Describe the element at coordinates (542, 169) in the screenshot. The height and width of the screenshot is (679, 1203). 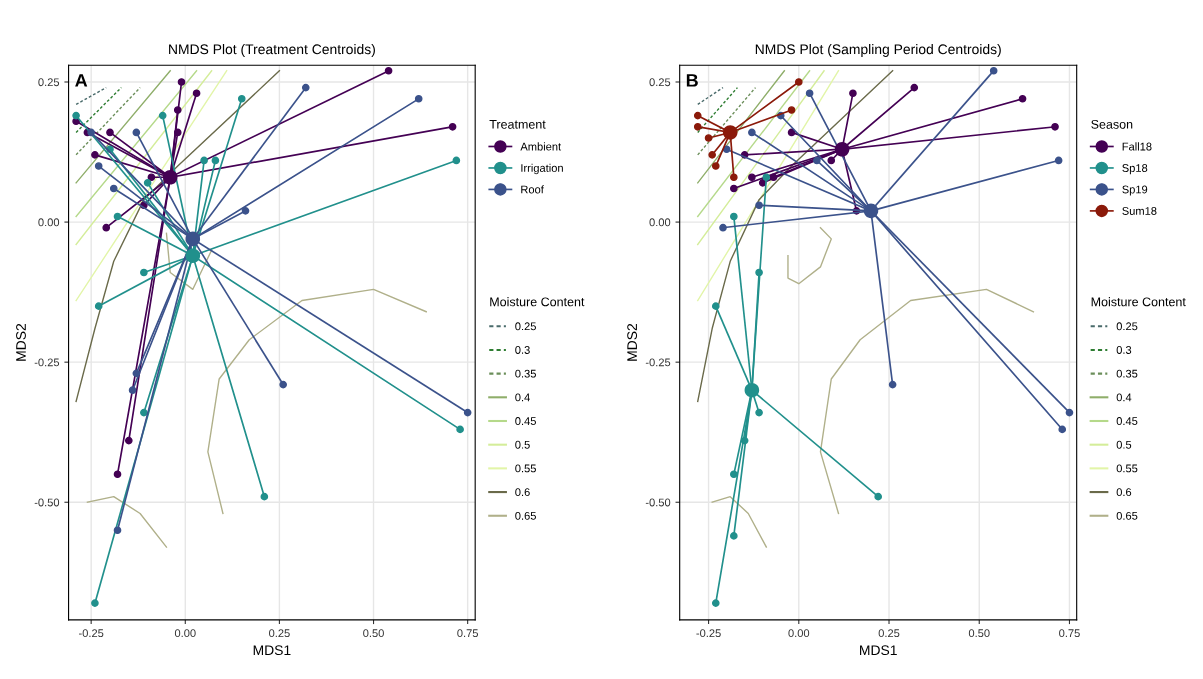
I see `legend-label: Irrigation` at that location.